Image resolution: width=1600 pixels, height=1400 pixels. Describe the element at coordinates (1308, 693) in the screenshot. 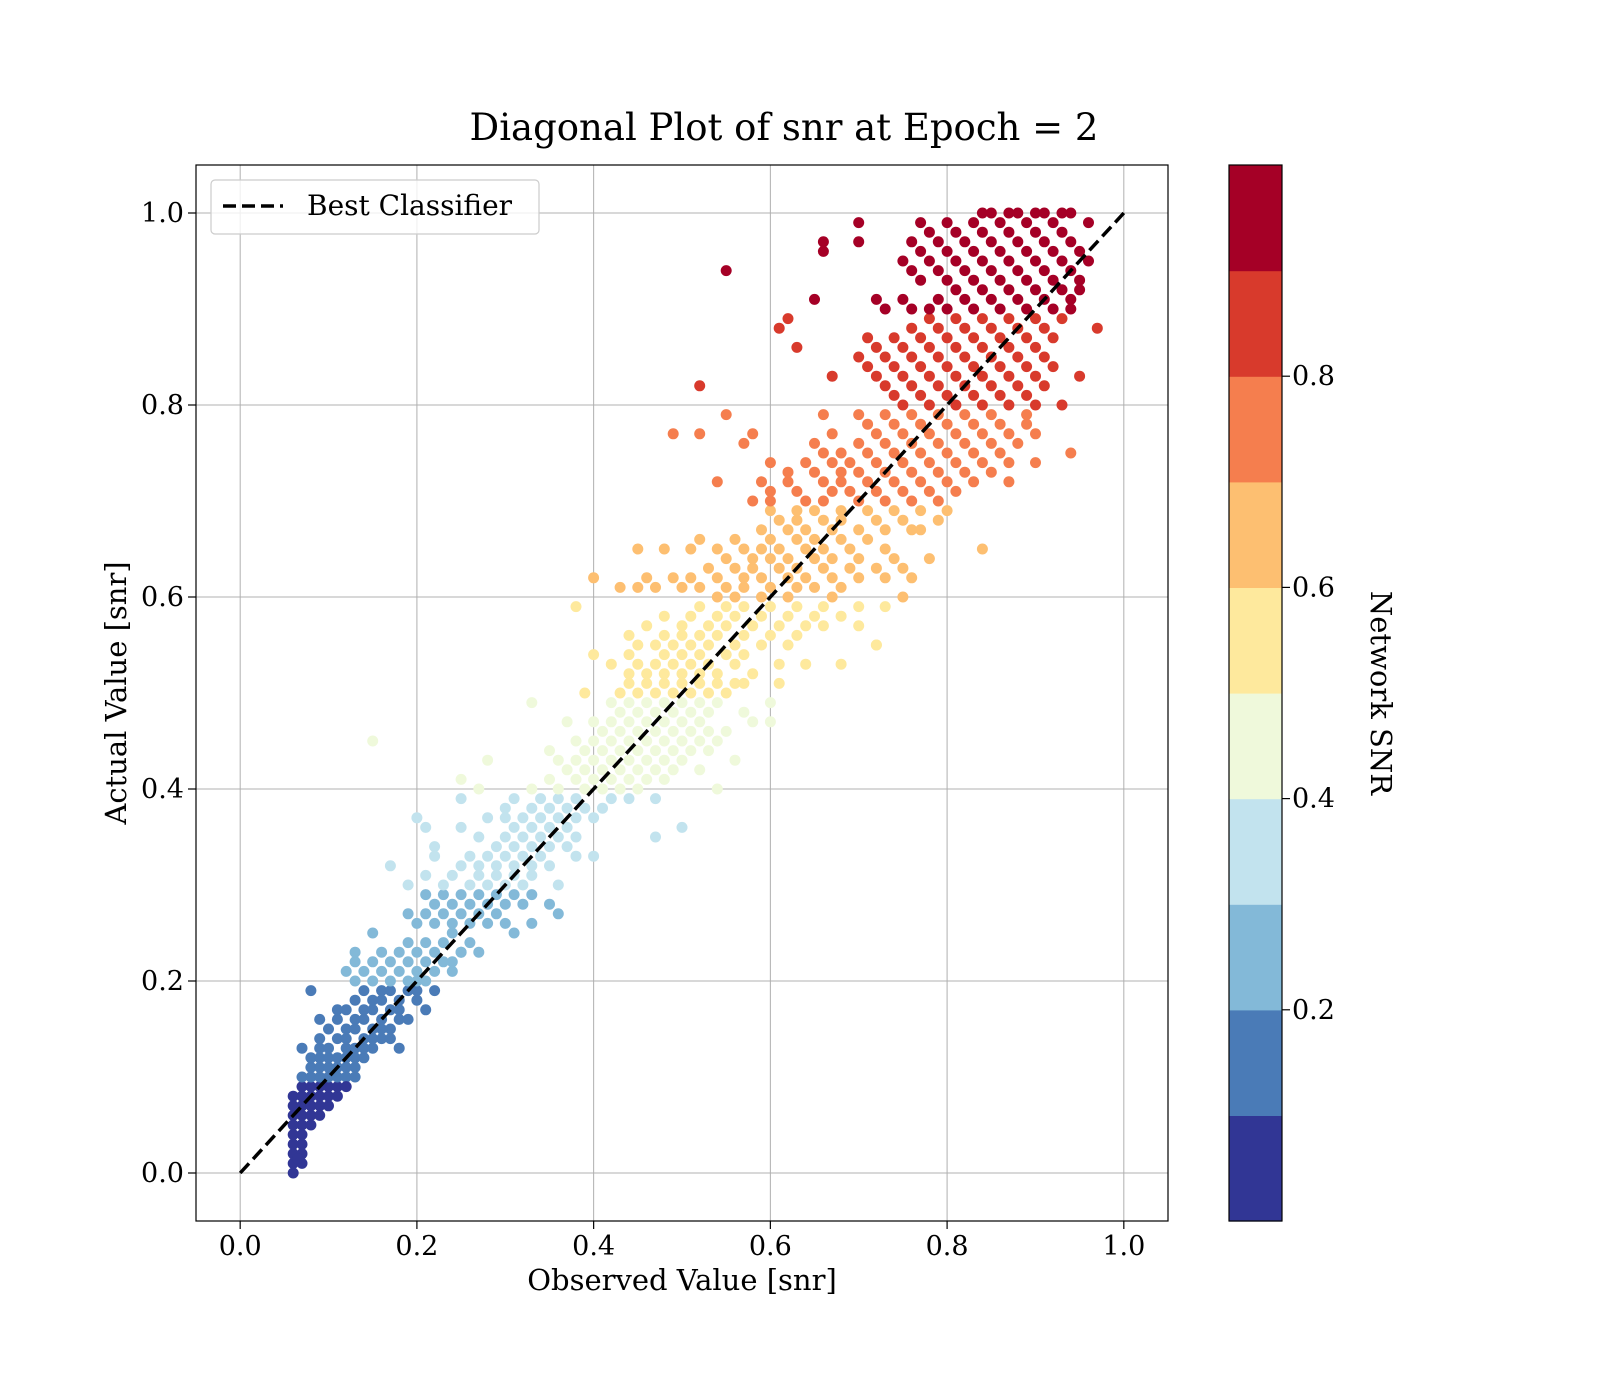

I see `colorbar-ticks: 0.2 0.4 0.6 0.8` at that location.